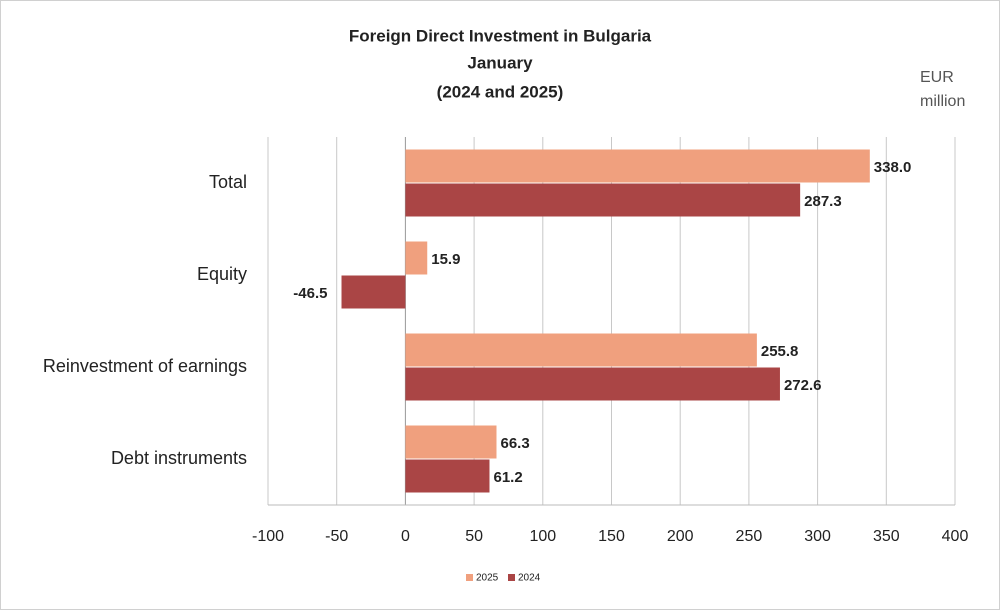 This screenshot has width=1000, height=610. I want to click on data-label: 287.3, so click(823, 201).